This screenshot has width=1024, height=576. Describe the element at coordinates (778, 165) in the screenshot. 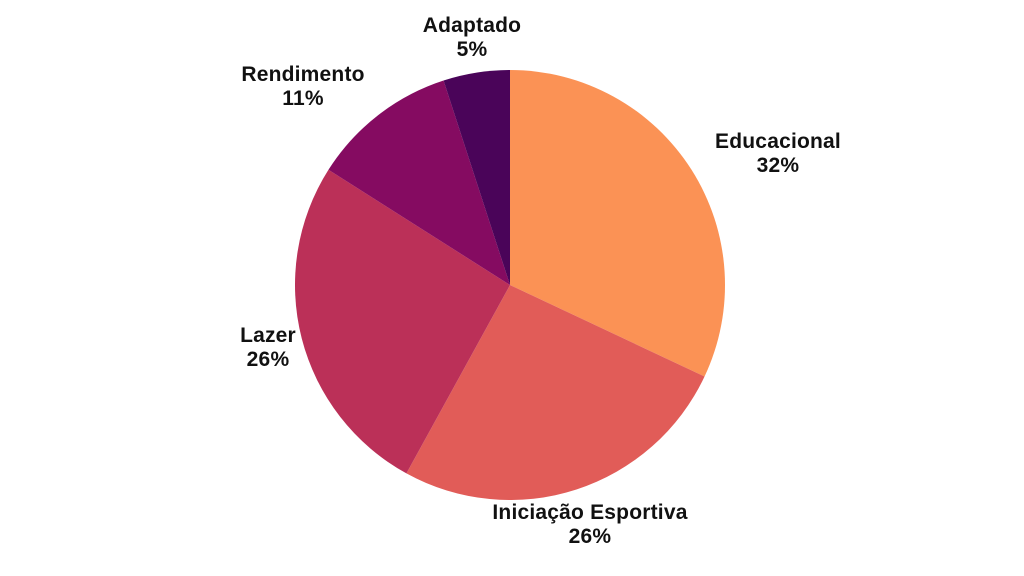

I see `slice-label-pct: 32%` at that location.